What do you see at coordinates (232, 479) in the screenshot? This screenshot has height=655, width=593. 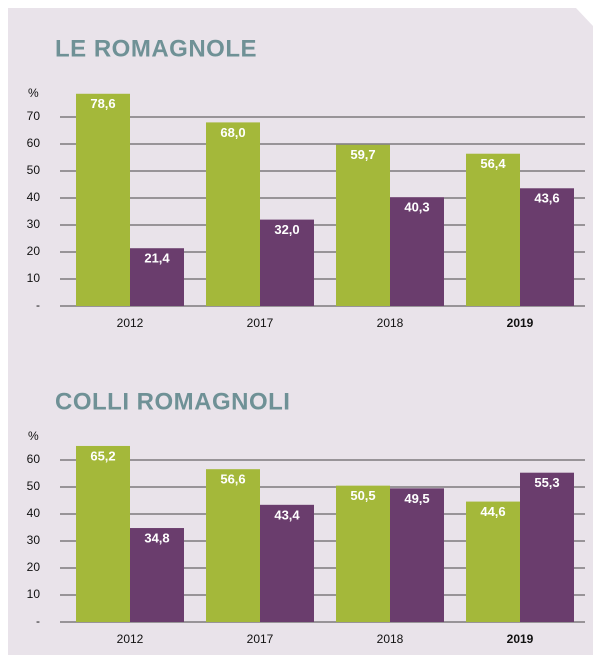 I see `value-label: 56,6` at bounding box center [232, 479].